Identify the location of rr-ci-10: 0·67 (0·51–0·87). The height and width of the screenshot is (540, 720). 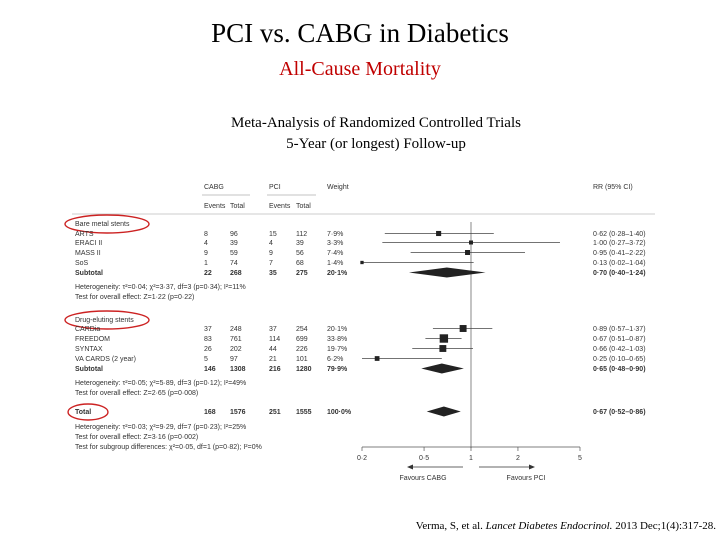
(619, 339).